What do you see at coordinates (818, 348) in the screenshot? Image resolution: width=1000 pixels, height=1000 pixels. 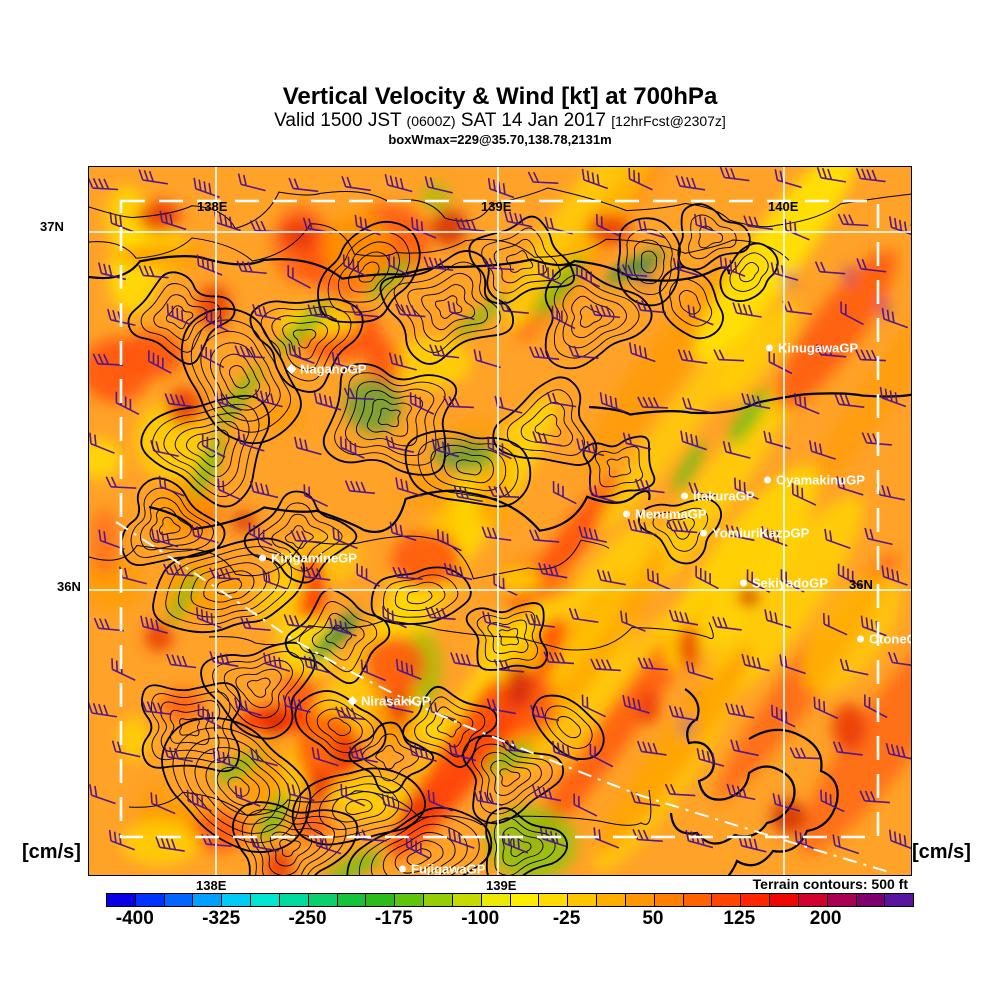 I see `site-name: KinugawaGP` at bounding box center [818, 348].